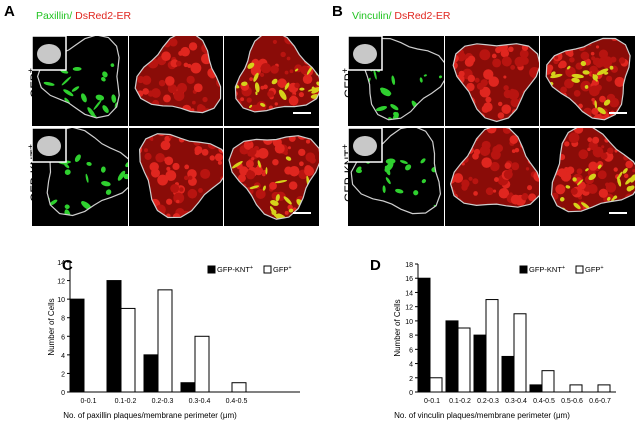 This screenshot has height=425, width=640. Describe the element at coordinates (54, 16) in the screenshot. I see `stain-paxillin: Paxillin/` at that location.